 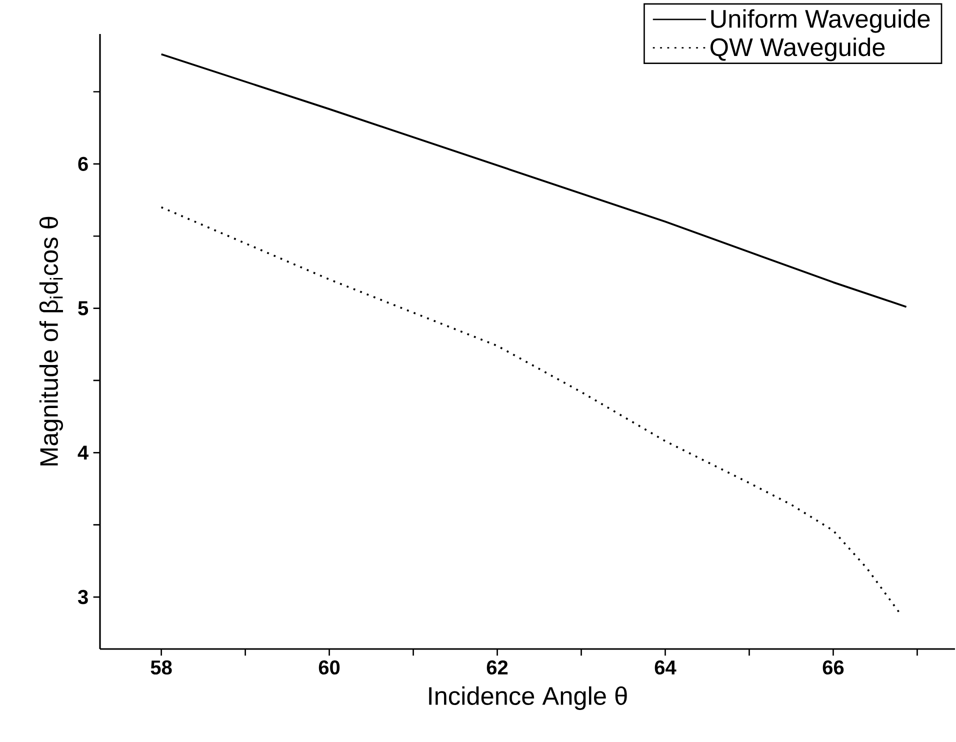 I want to click on x-axis-title: Incidence Angle θ, so click(x=528, y=698).